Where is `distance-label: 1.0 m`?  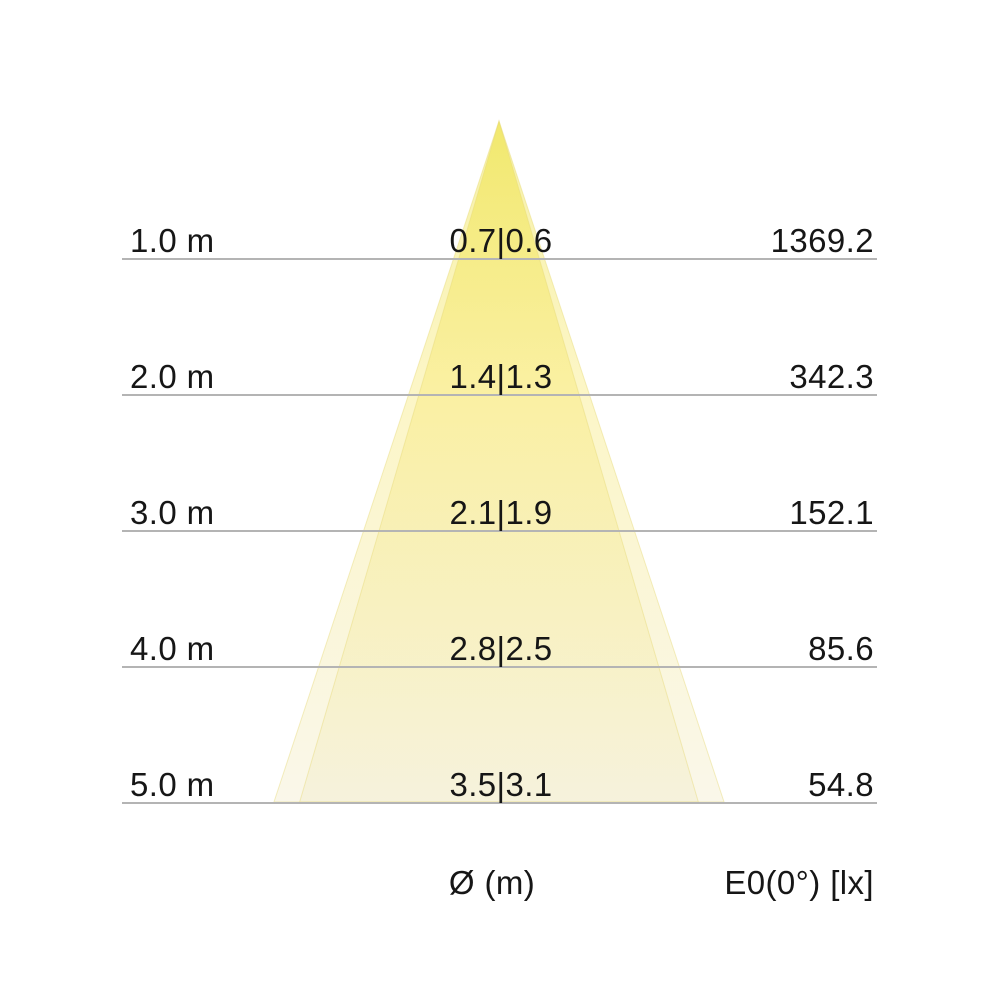 distance-label: 1.0 m is located at coordinates (172, 240).